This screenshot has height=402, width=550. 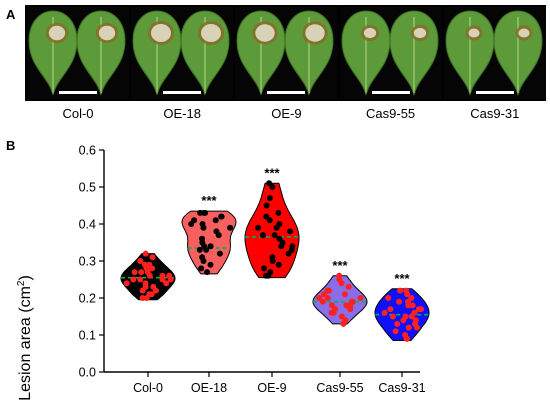 What do you see at coordinates (87, 225) in the screenshot?
I see `y-tick-label: 0.4` at bounding box center [87, 225].